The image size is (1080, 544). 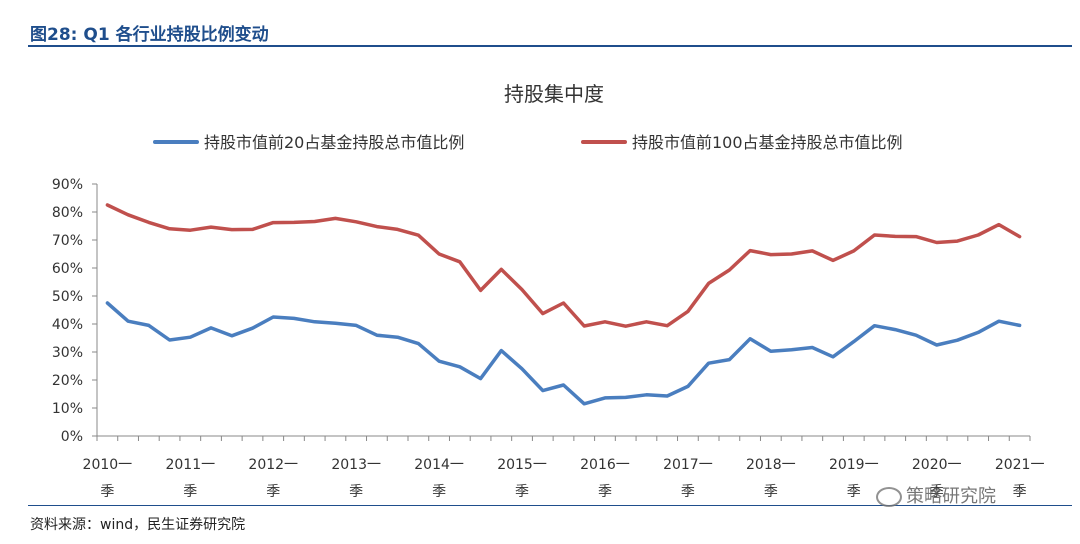 I want to click on y-tick-label: 50%, so click(x=67, y=297).